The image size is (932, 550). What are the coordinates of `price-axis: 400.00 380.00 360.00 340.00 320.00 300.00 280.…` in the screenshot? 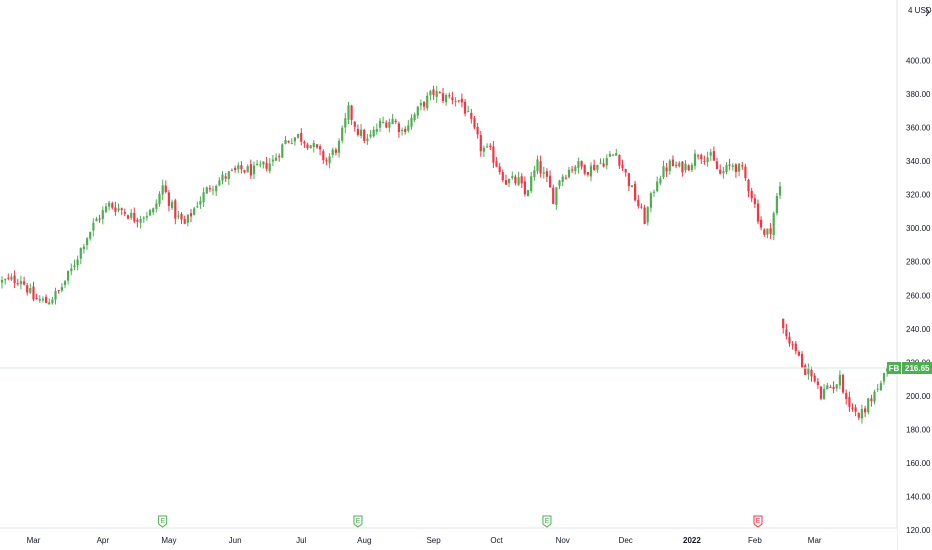 It's located at (914, 275).